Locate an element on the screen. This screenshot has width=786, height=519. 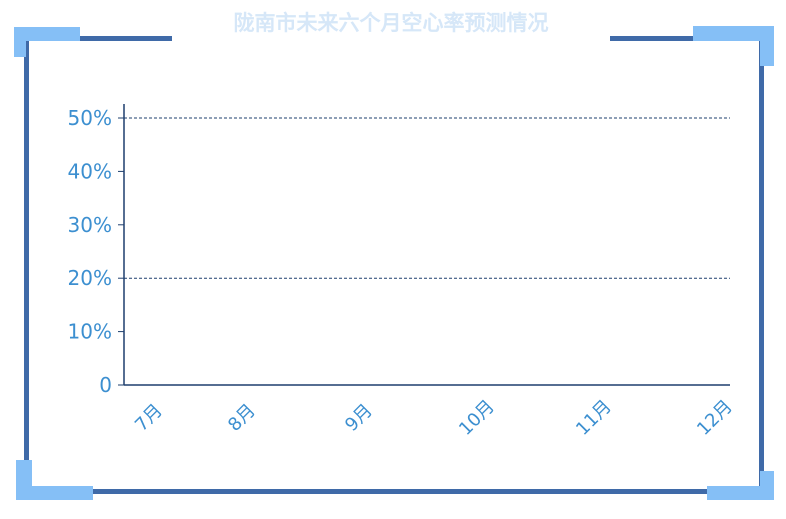
corner-accent-top-right is located at coordinates (733, 33).